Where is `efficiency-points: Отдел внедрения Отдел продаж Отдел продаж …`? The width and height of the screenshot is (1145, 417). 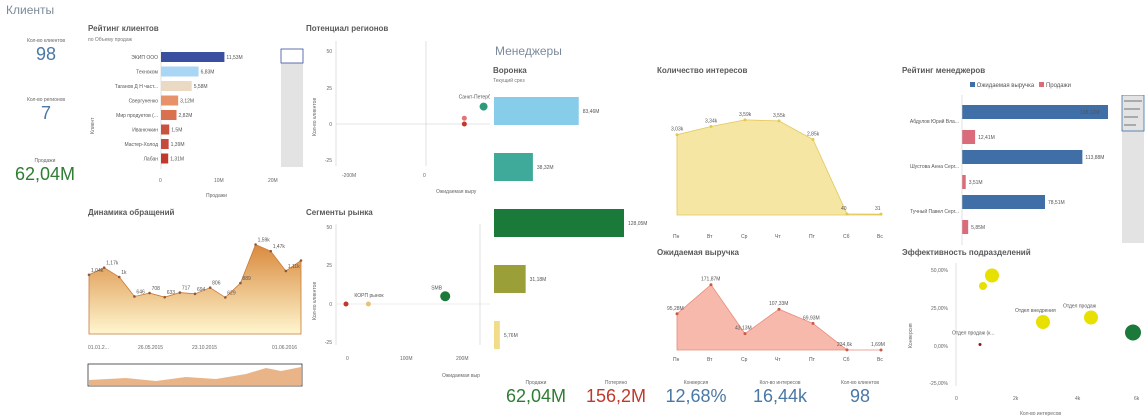 efficiency-points: Отдел внедрения Отдел продаж Отдел продаж … is located at coordinates (1046, 307).